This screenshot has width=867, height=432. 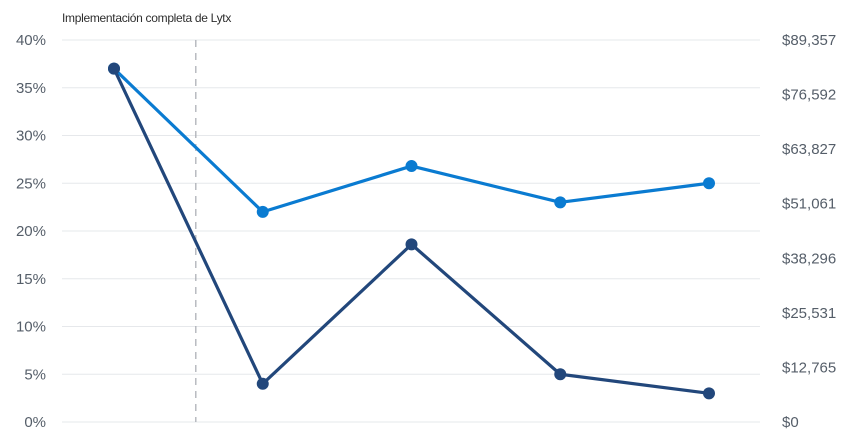 What do you see at coordinates (31, 279) in the screenshot?
I see `left-tick-label: 15%` at bounding box center [31, 279].